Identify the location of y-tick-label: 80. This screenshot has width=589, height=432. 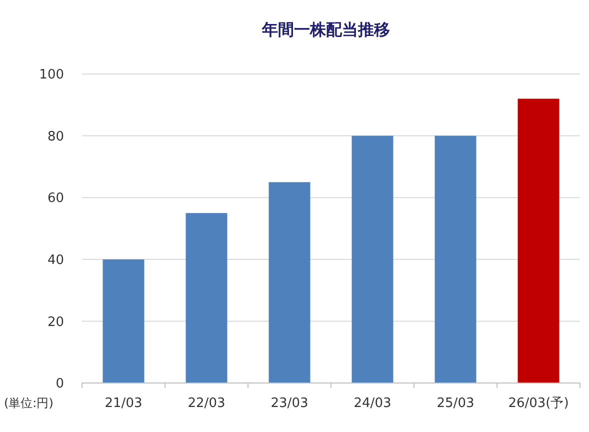
(55, 136).